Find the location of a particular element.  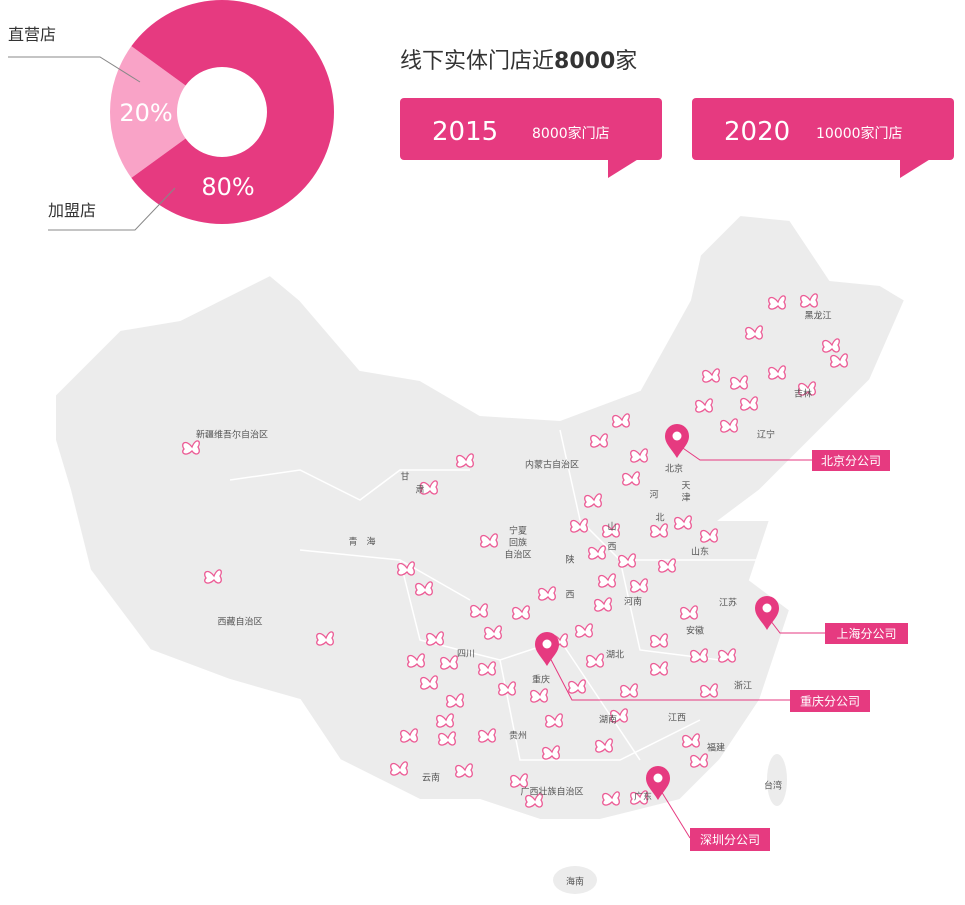

office-label: 深圳分公司 is located at coordinates (730, 840).